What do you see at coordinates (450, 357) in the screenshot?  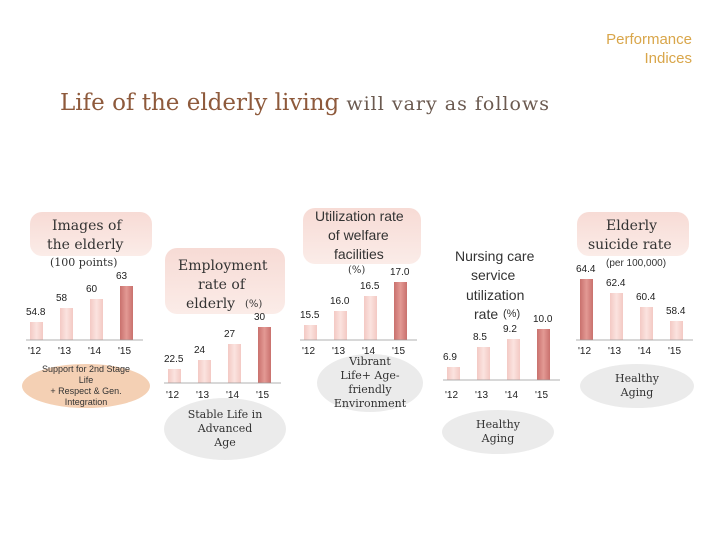 I see `chart-4-value-1: 6.9` at bounding box center [450, 357].